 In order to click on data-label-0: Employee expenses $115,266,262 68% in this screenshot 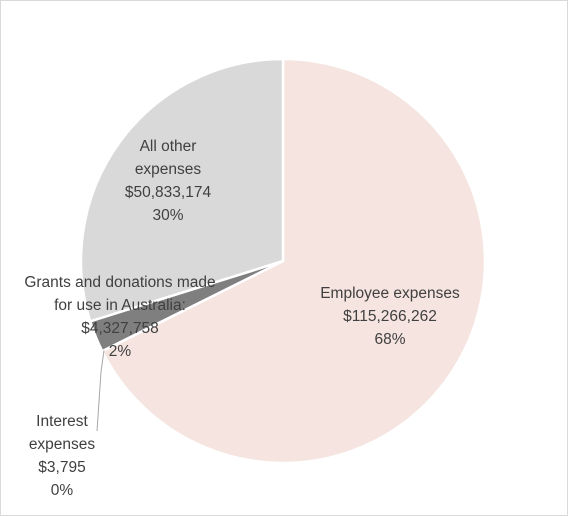, I will do `click(390, 316)`.